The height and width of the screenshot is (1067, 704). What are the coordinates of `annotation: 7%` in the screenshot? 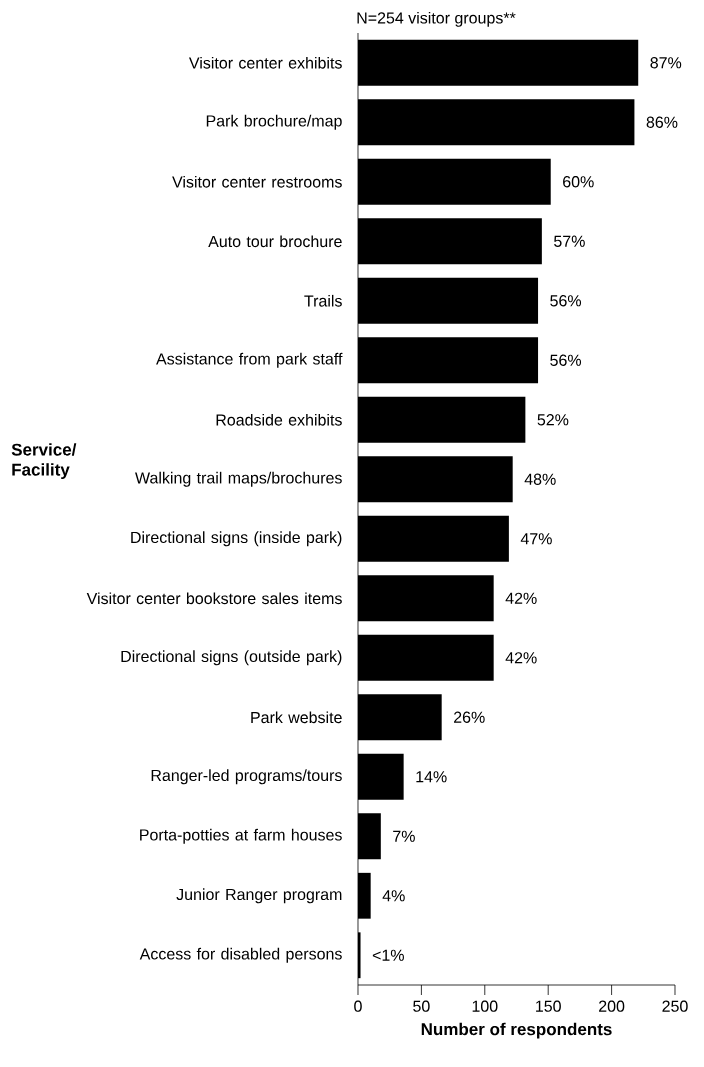 It's located at (404, 836).